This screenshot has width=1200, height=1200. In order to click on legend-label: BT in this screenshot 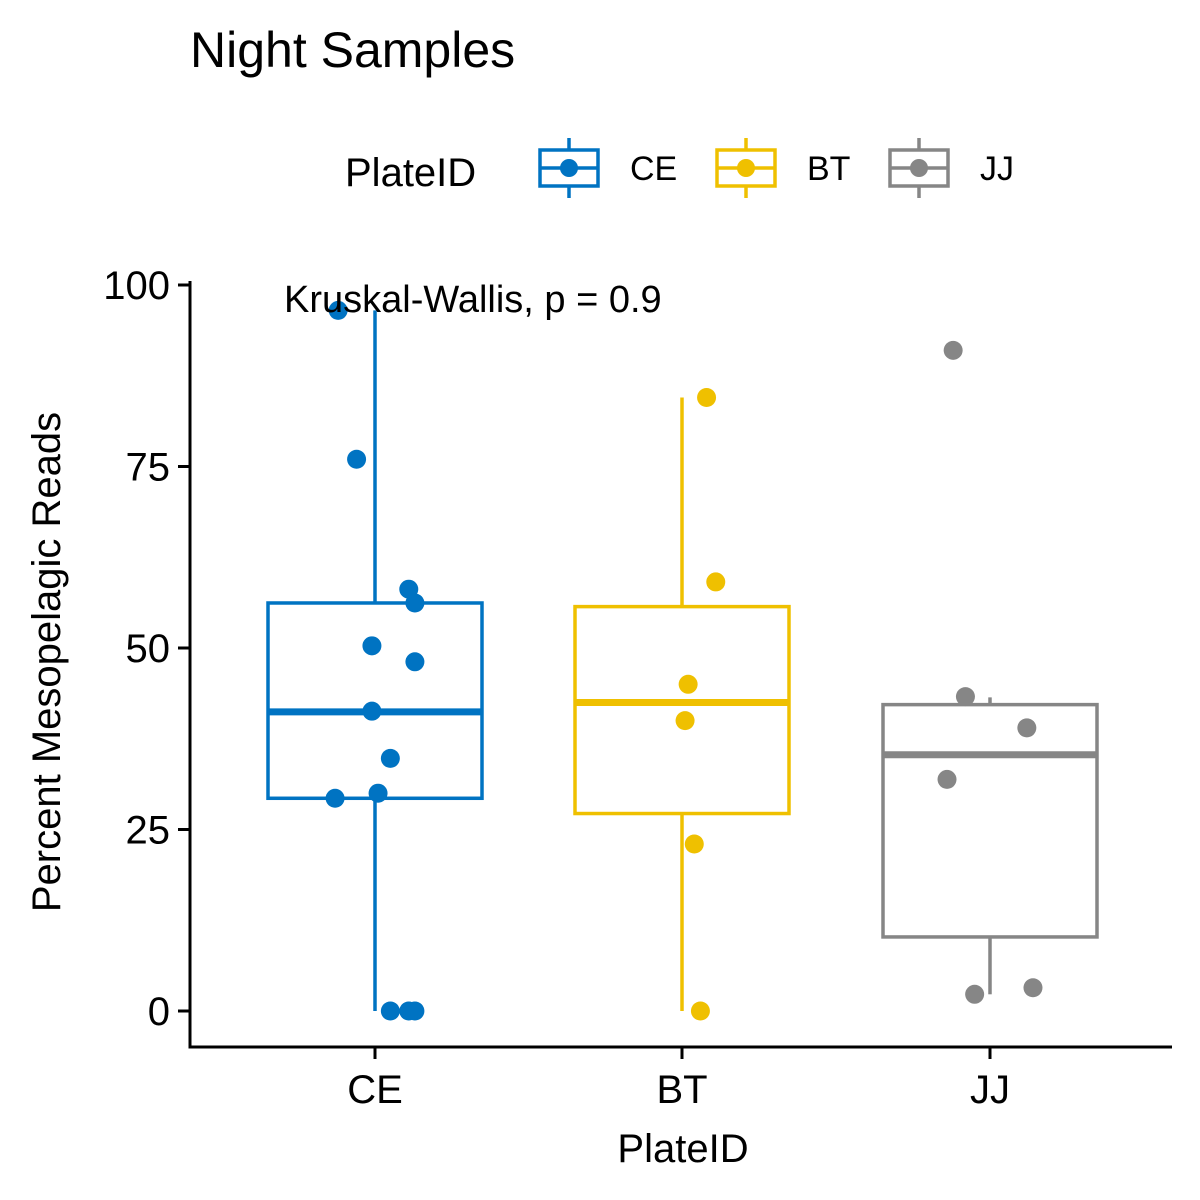, I will do `click(828, 169)`.